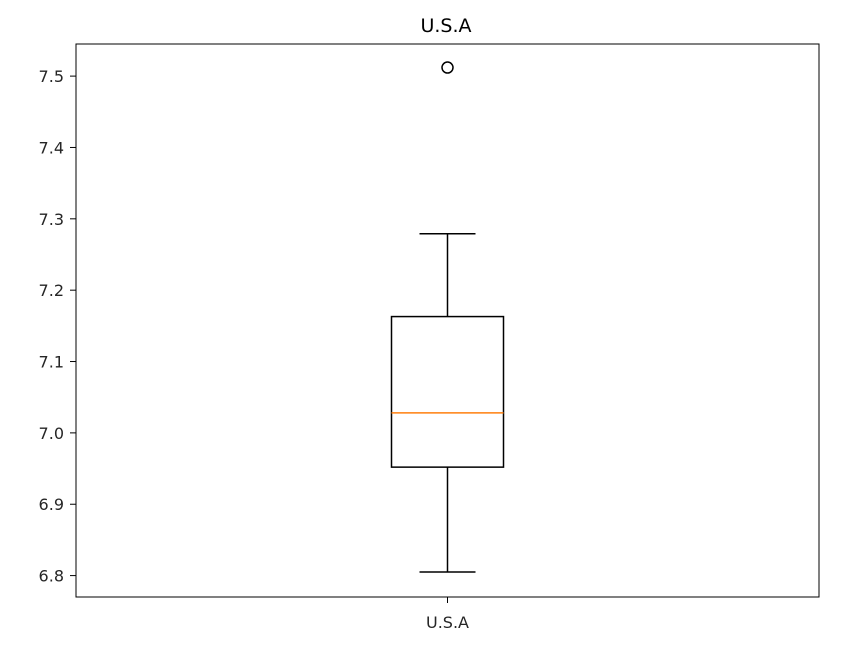  I want to click on y-tick-label: 6.9, so click(51, 504).